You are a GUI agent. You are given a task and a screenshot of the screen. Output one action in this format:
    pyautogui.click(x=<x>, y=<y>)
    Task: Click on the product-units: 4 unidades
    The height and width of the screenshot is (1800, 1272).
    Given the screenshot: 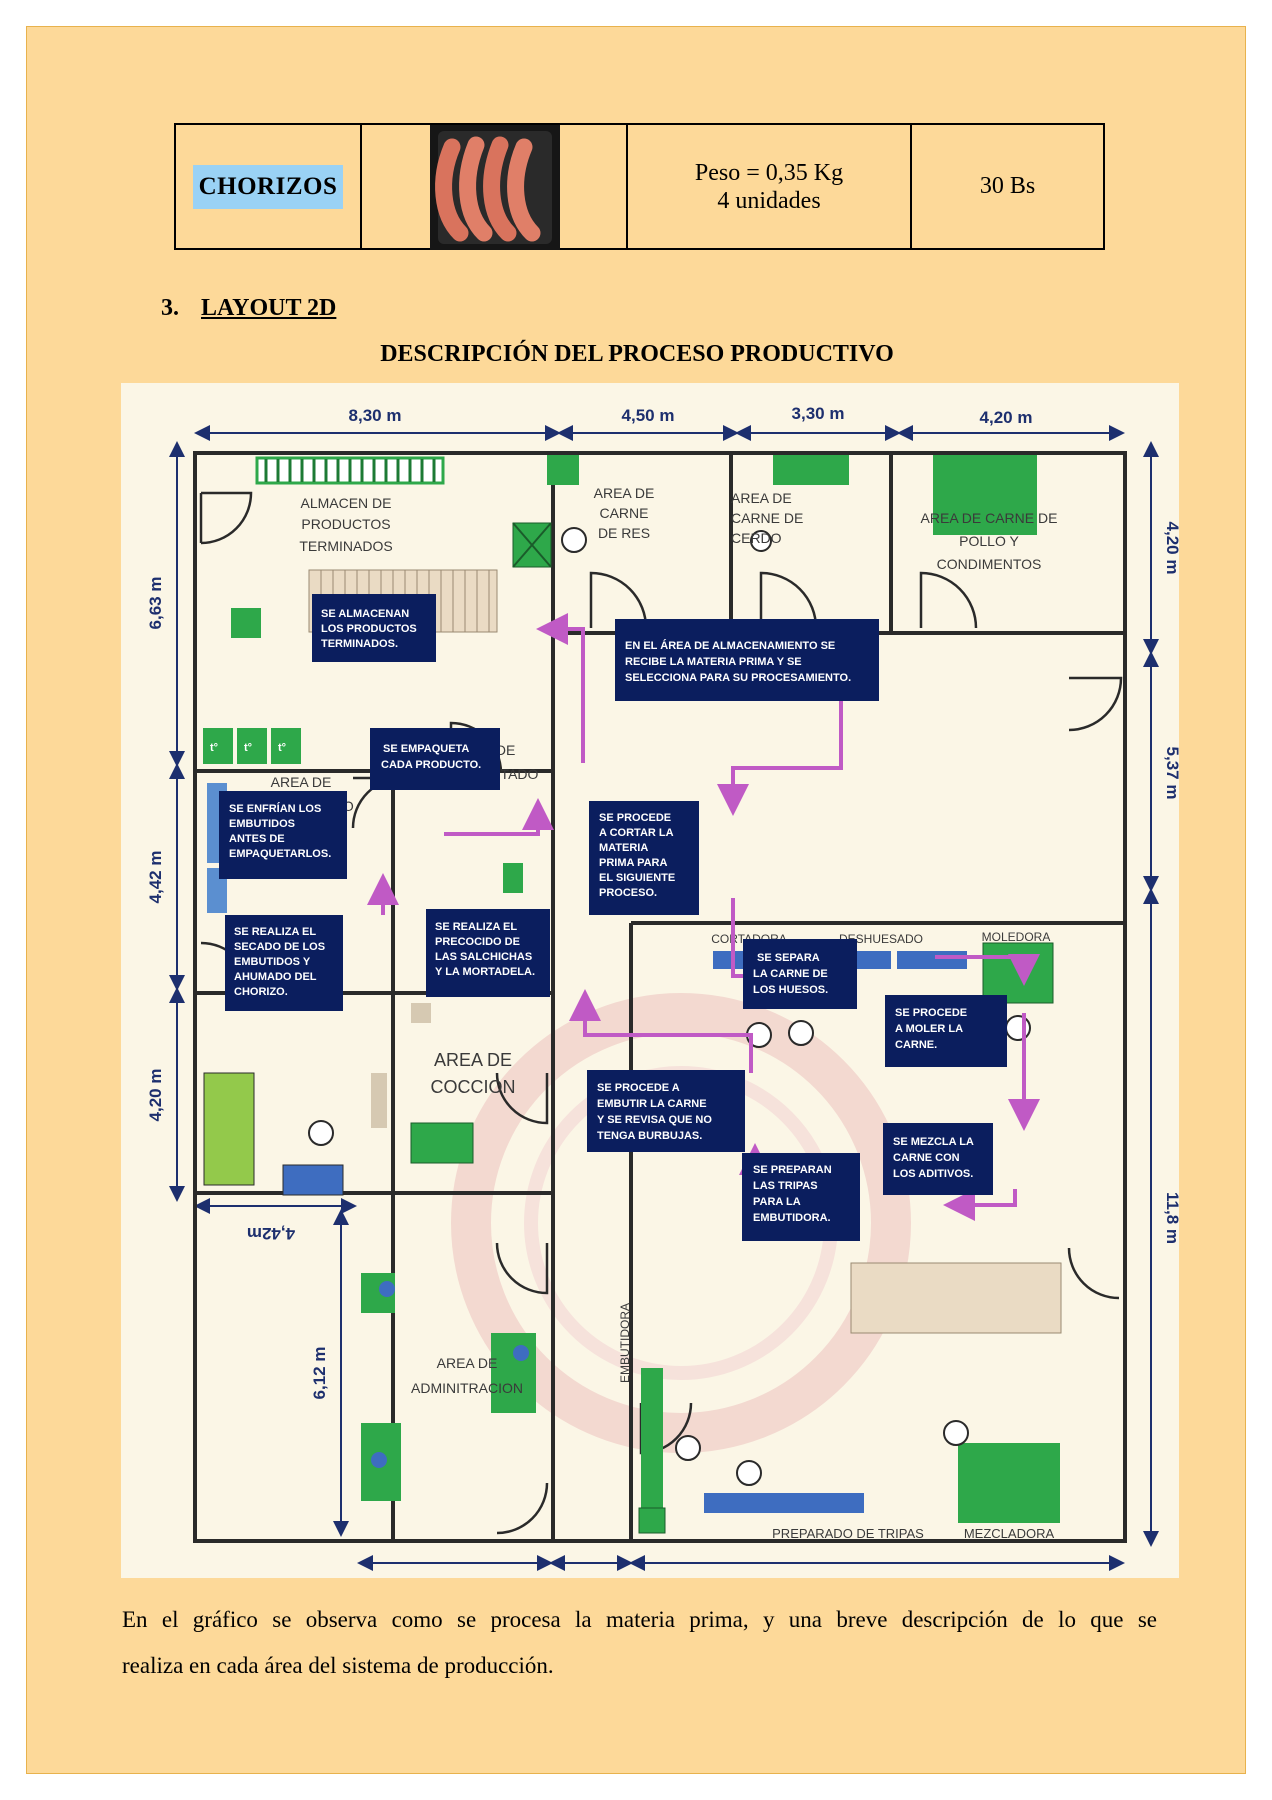 What is the action you would take?
    pyautogui.click(x=769, y=200)
    